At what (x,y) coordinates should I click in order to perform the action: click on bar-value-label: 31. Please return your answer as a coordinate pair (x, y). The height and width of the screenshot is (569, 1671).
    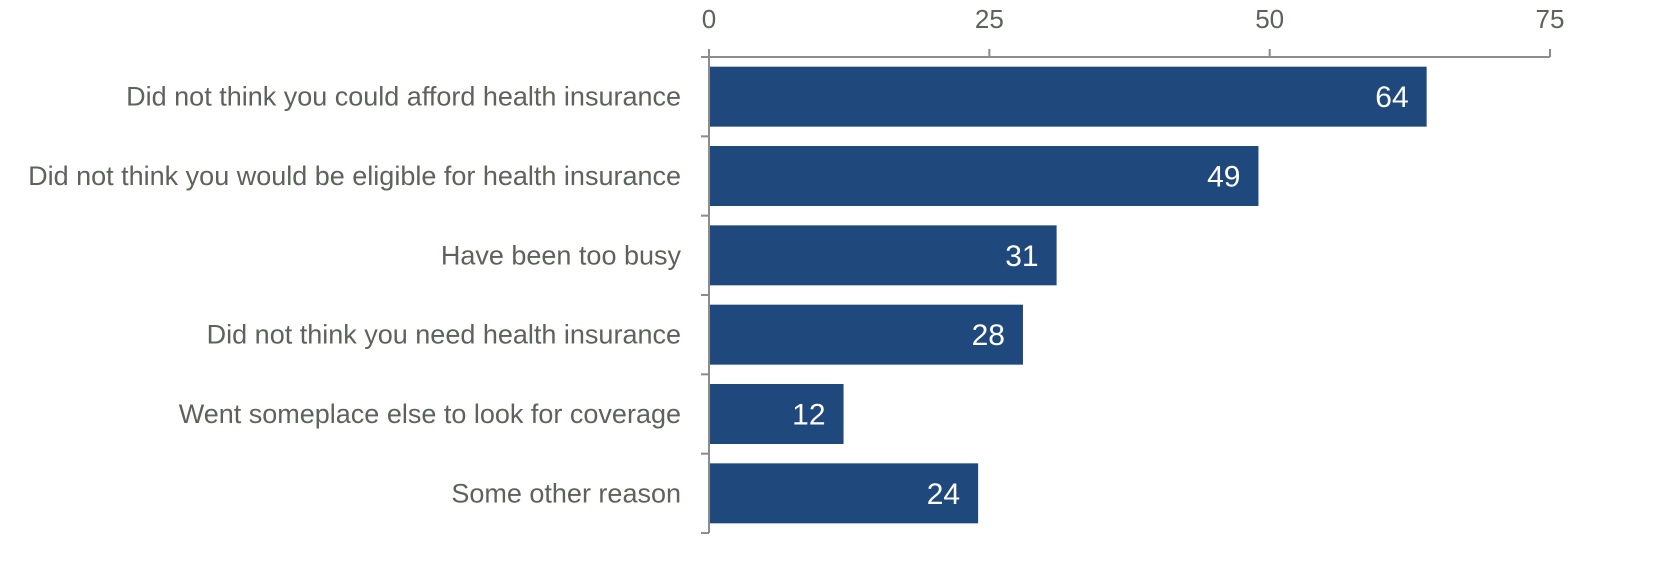
    Looking at the image, I should click on (1021, 256).